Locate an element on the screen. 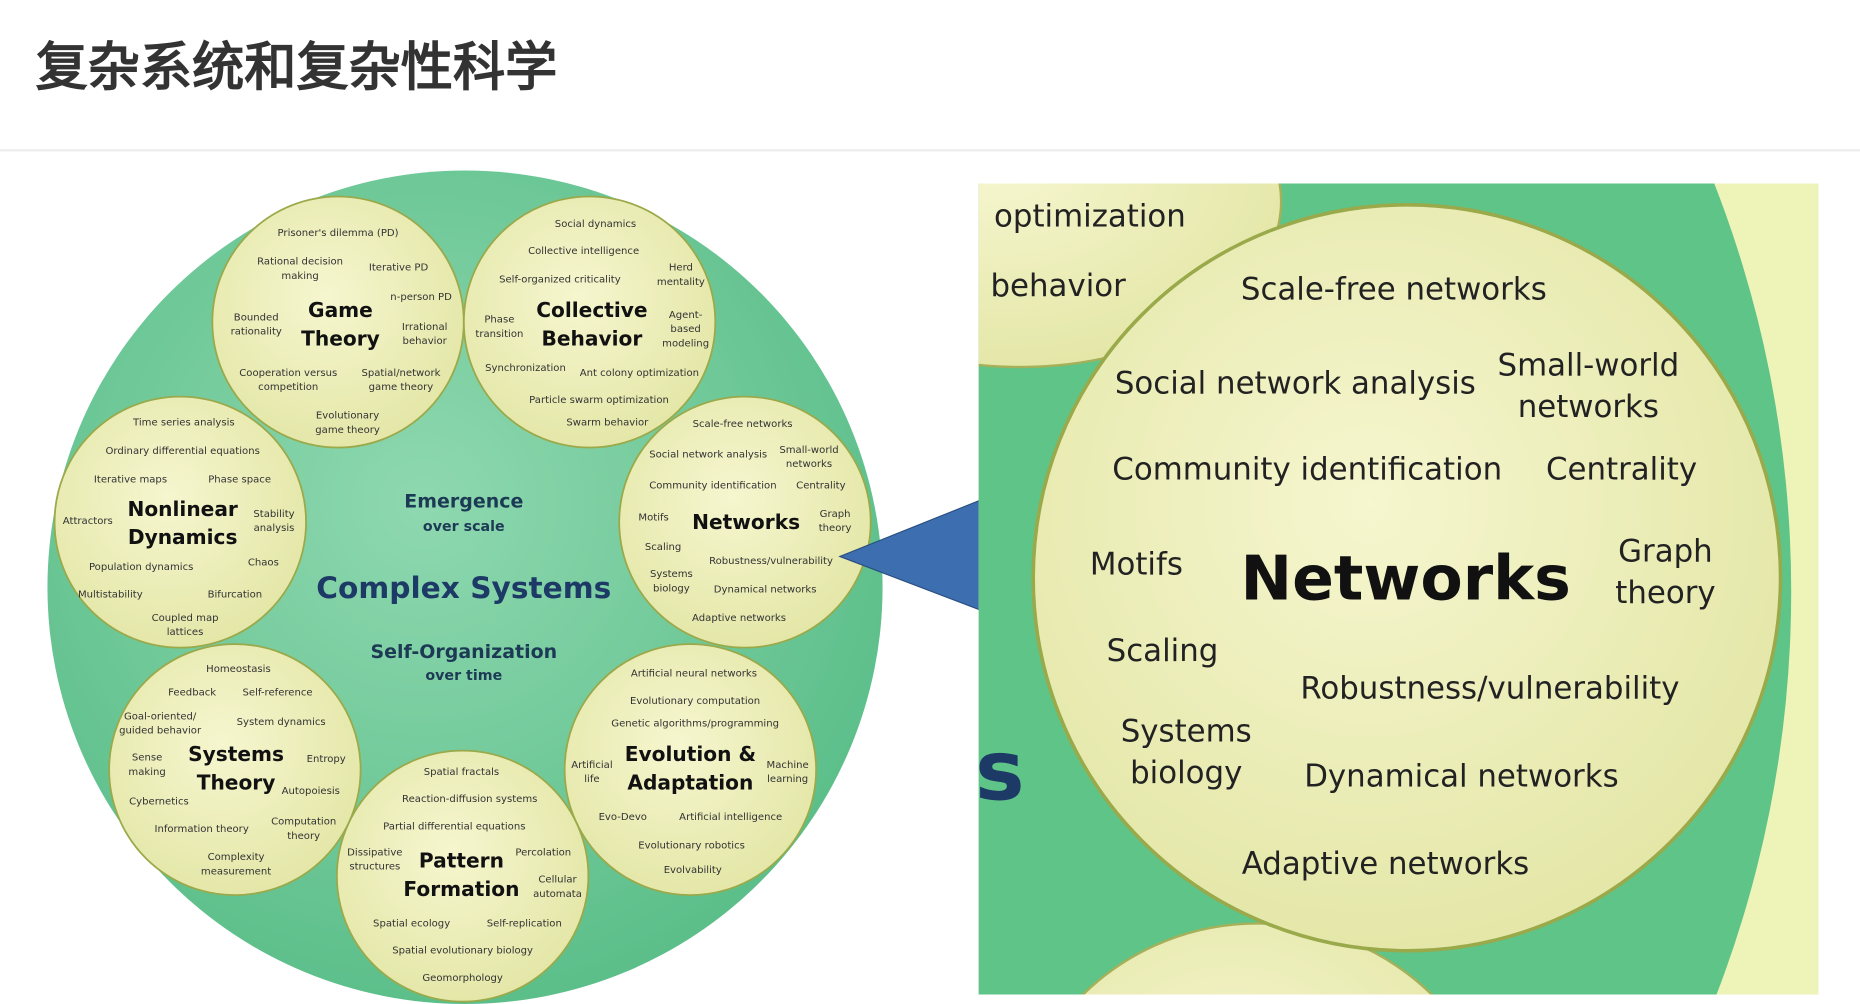 This screenshot has width=1860, height=1004. topic: Bifurcation is located at coordinates (235, 594).